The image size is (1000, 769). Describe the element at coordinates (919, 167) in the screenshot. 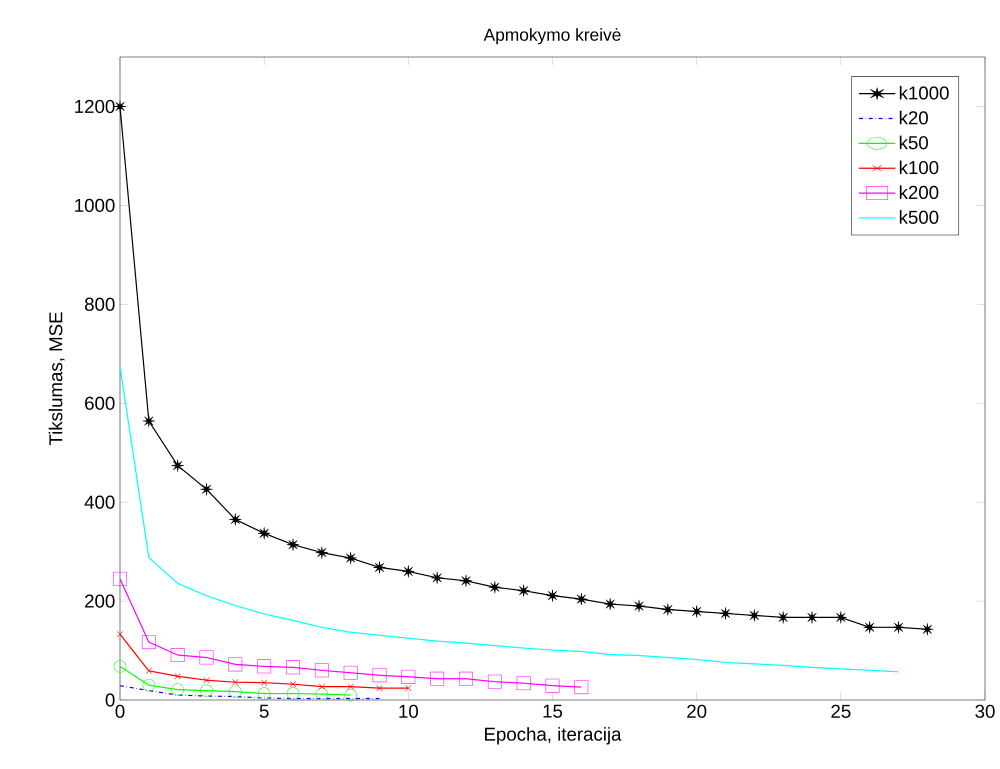

I see `legend-label: k100` at that location.